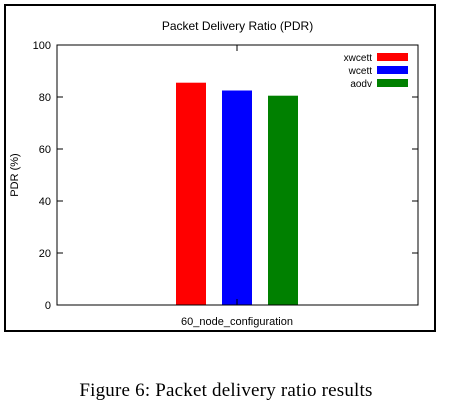 This screenshot has height=402, width=452. I want to click on legend-label-aodv: aodv, so click(361, 84).